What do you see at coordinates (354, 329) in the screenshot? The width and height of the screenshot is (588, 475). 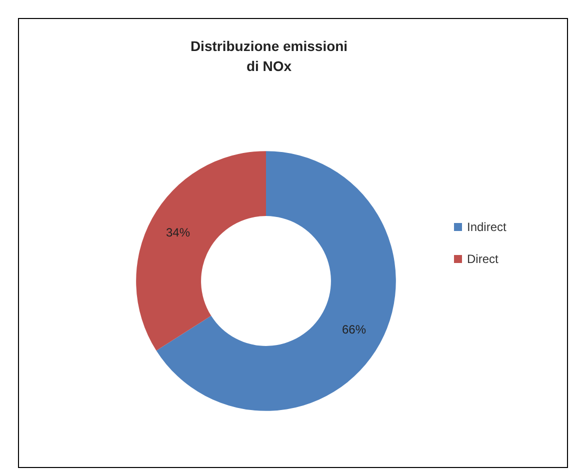 I see `data-label: 66%` at bounding box center [354, 329].